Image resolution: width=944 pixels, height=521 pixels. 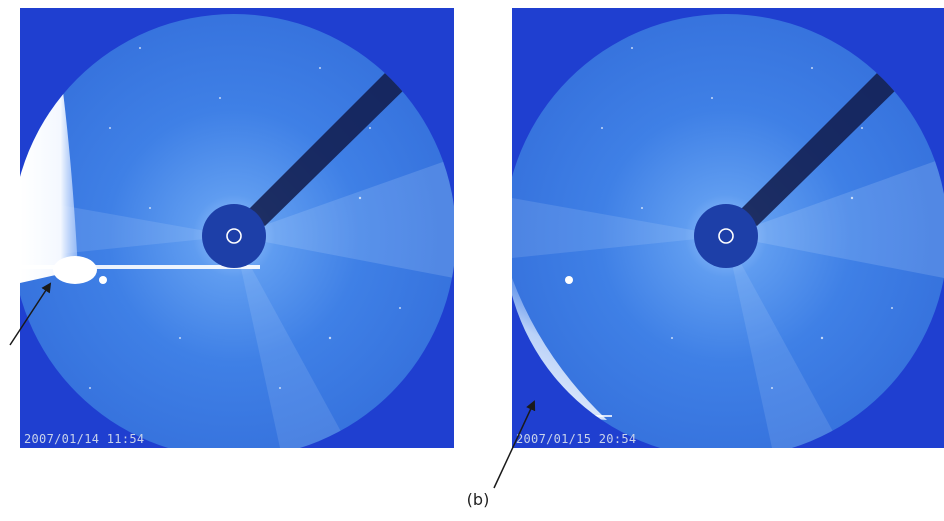 What do you see at coordinates (75, 270) in the screenshot?
I see `comet-head` at bounding box center [75, 270].